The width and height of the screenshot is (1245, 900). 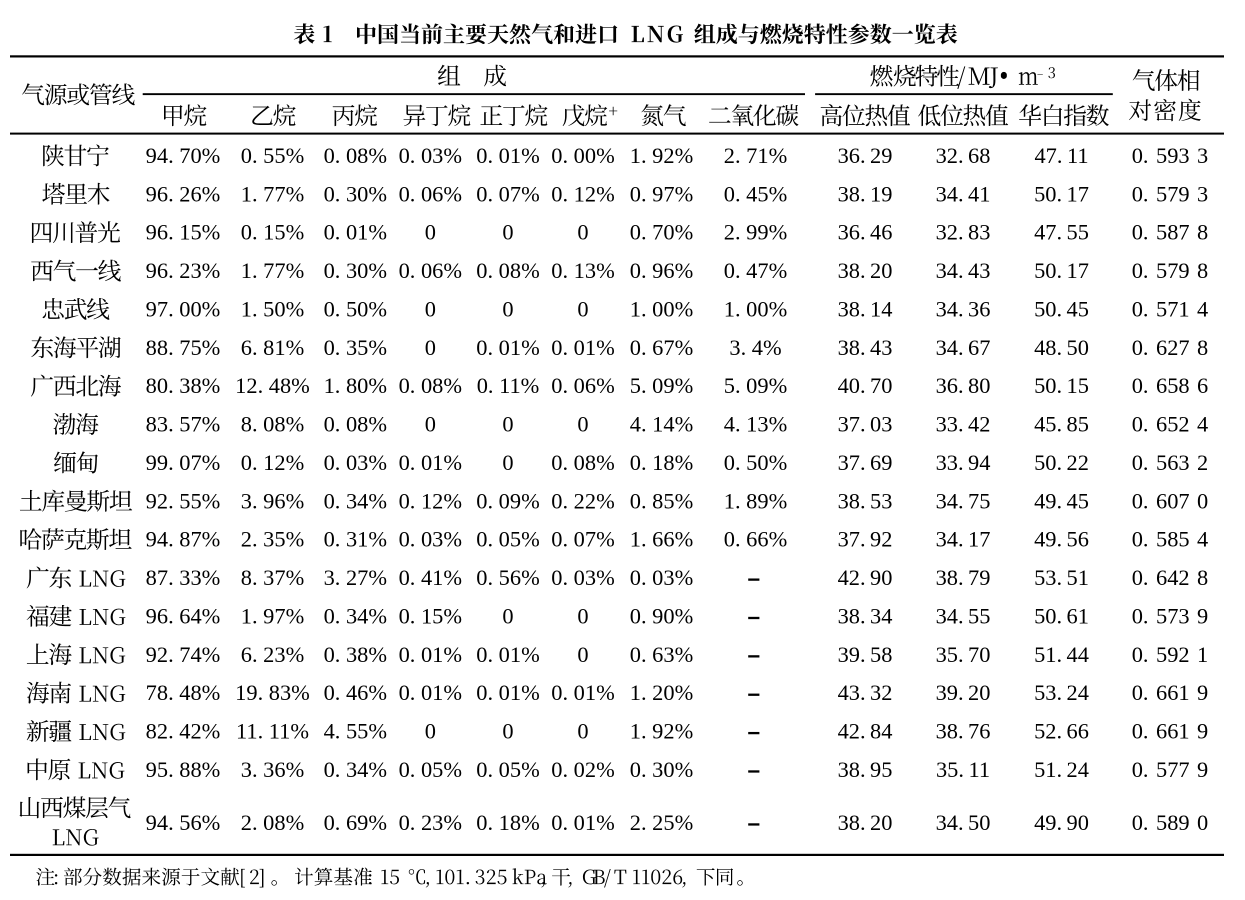 What do you see at coordinates (1170, 347) in the screenshot?
I see `svg-text: 0. 627 8` at bounding box center [1170, 347].